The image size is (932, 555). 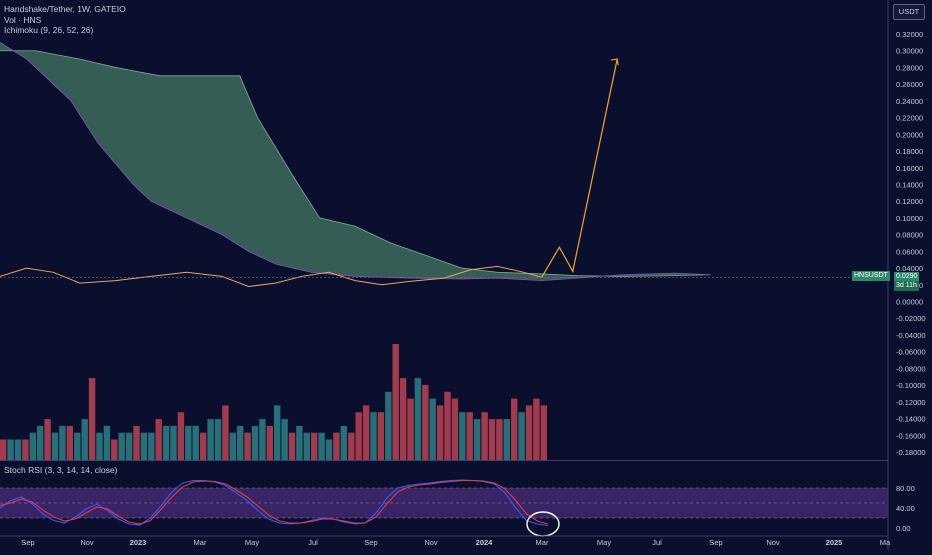 What do you see at coordinates (911, 335) in the screenshot?
I see `price-tick-label: -0.04000` at bounding box center [911, 335].